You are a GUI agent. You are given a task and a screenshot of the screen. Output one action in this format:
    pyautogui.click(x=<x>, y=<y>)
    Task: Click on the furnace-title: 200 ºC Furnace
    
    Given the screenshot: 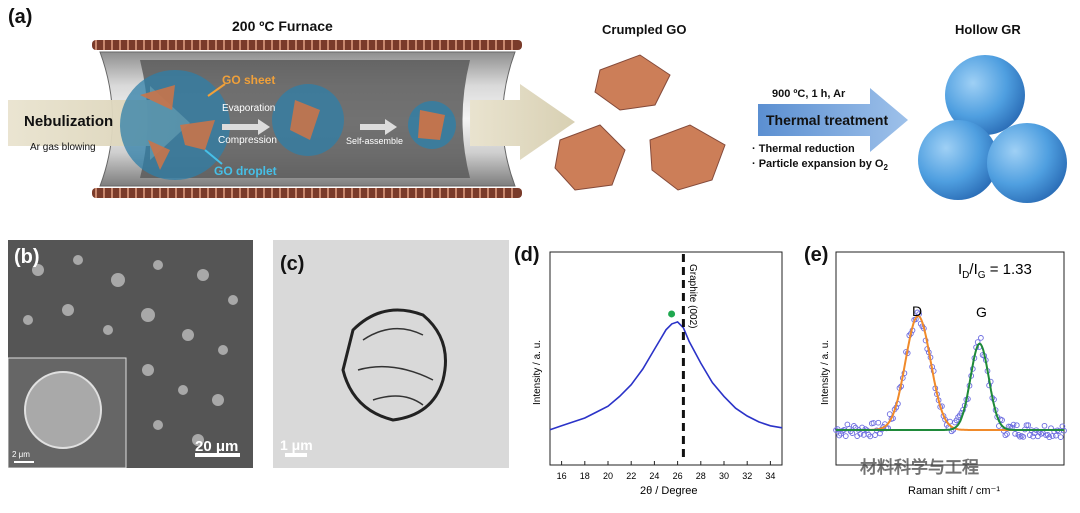 What is the action you would take?
    pyautogui.click(x=282, y=26)
    